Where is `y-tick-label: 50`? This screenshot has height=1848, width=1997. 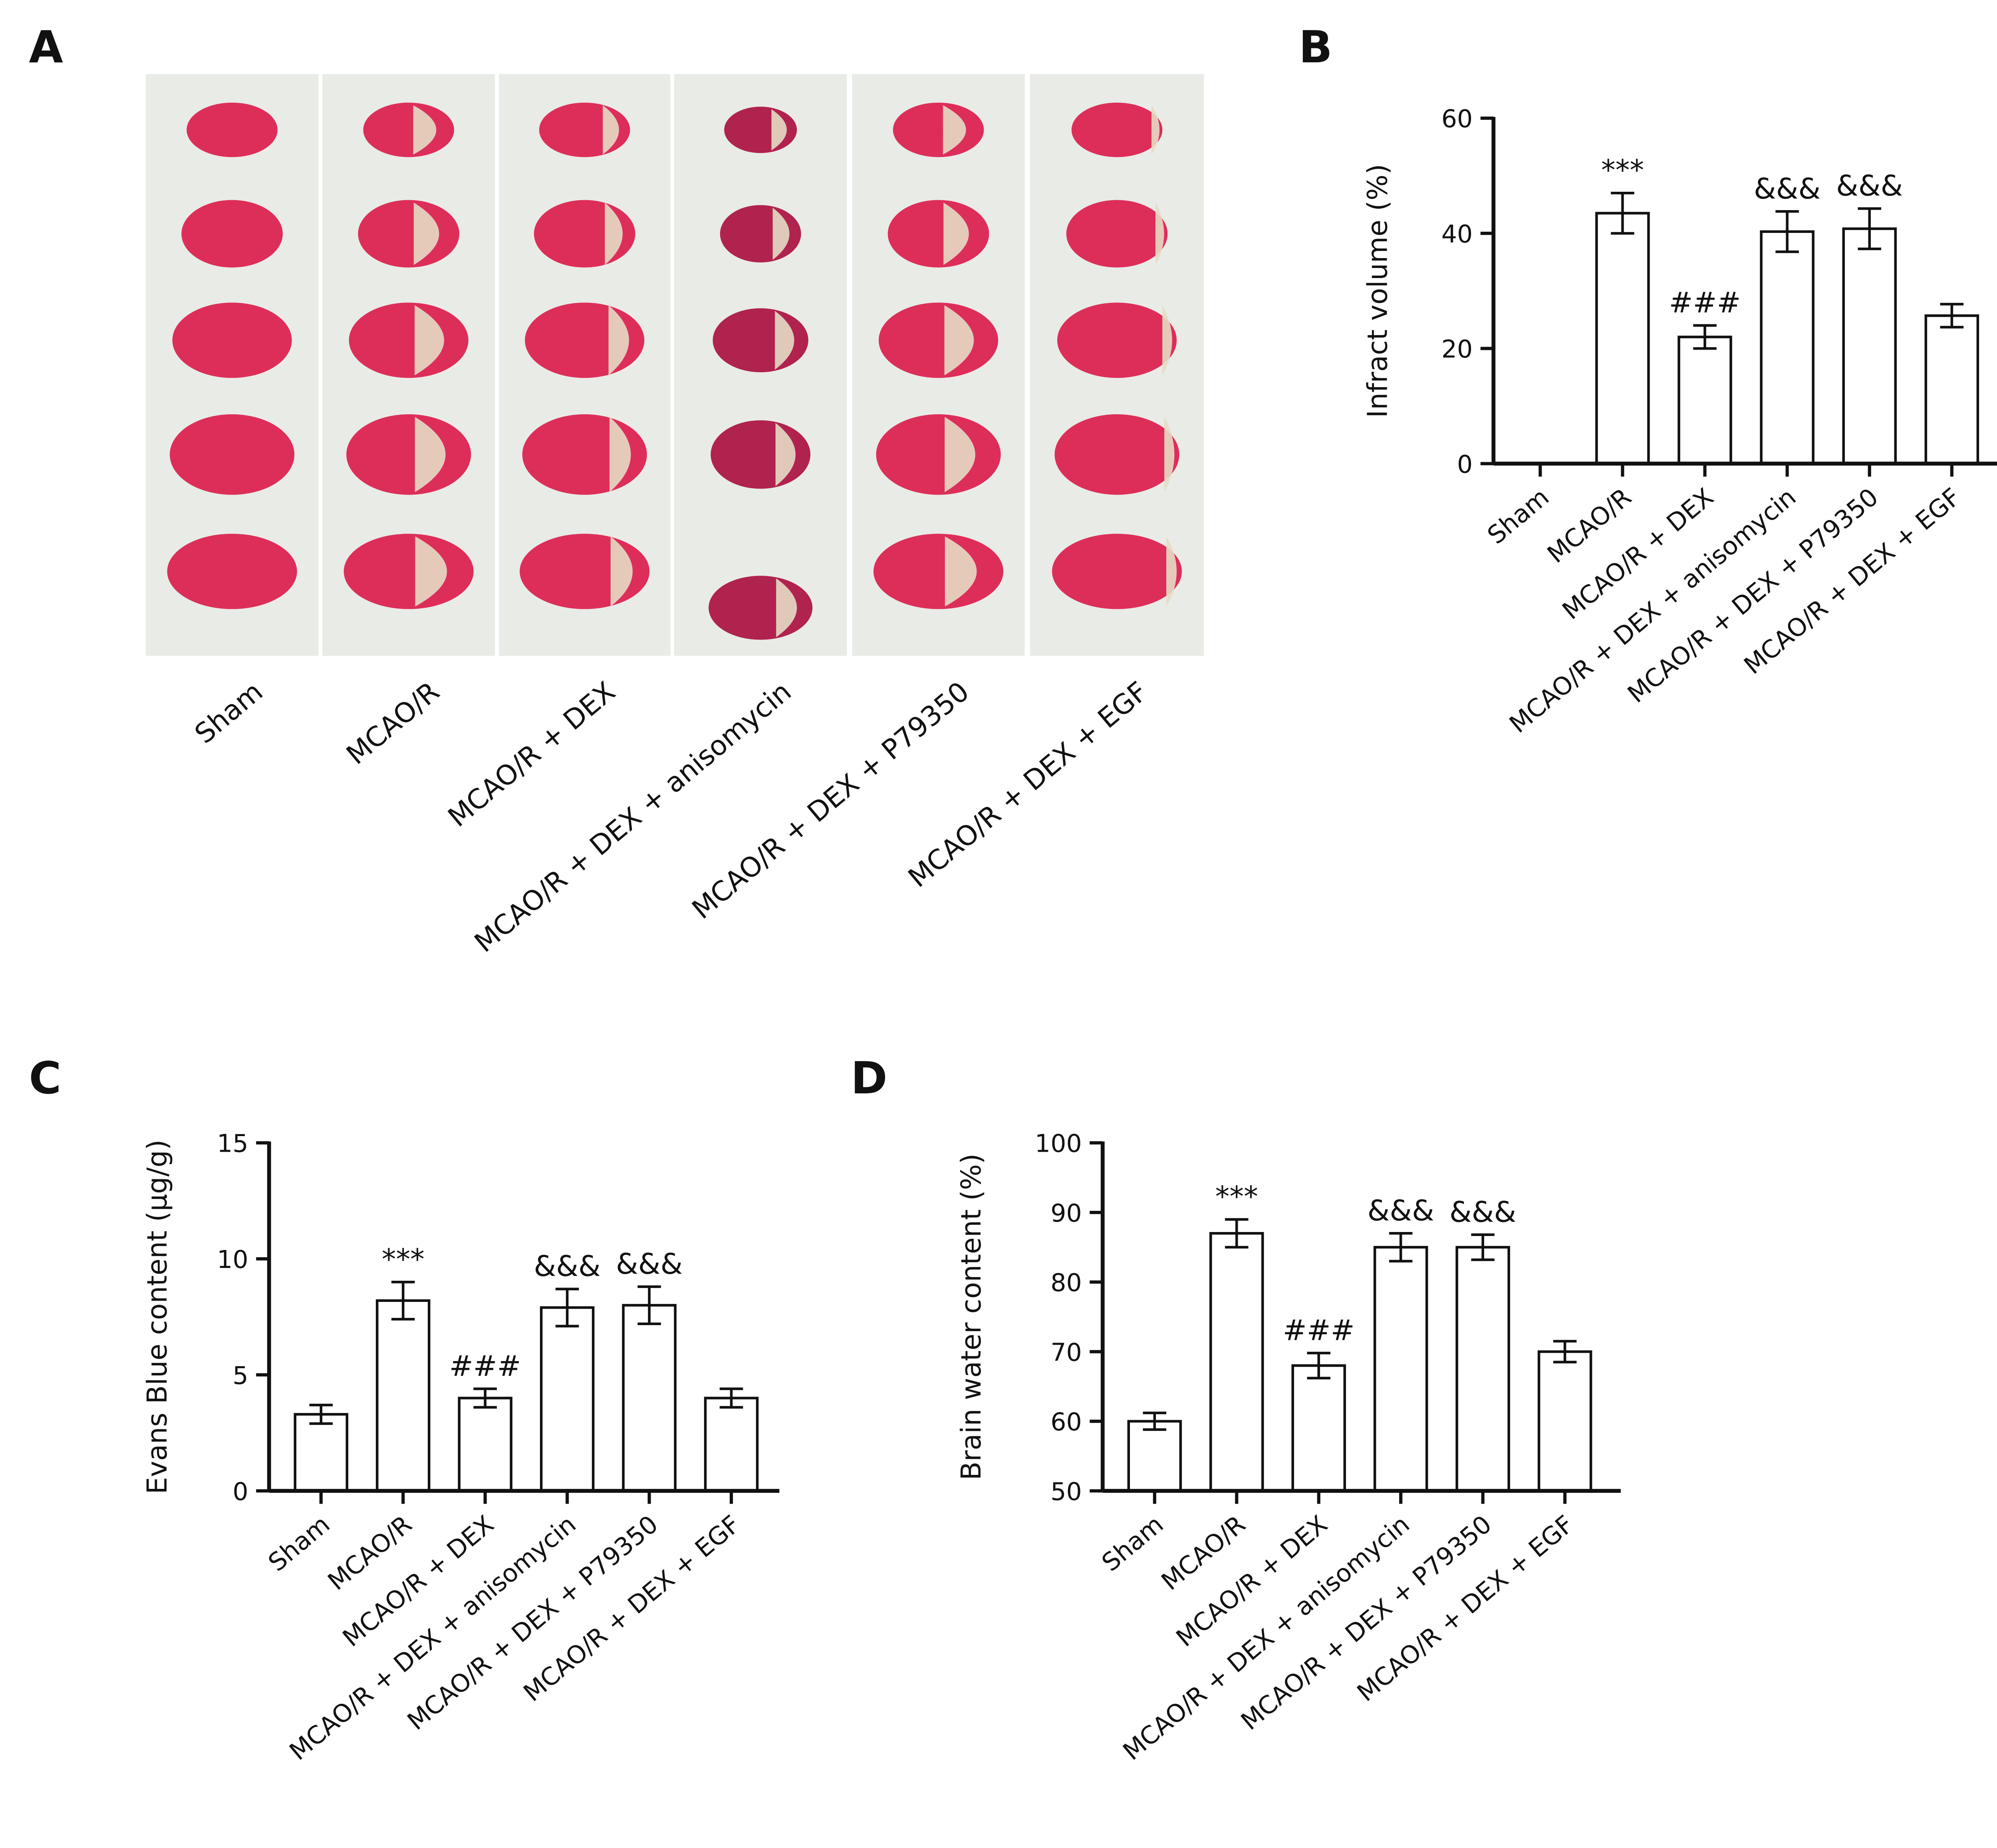 y-tick-label: 50 is located at coordinates (1066, 1492).